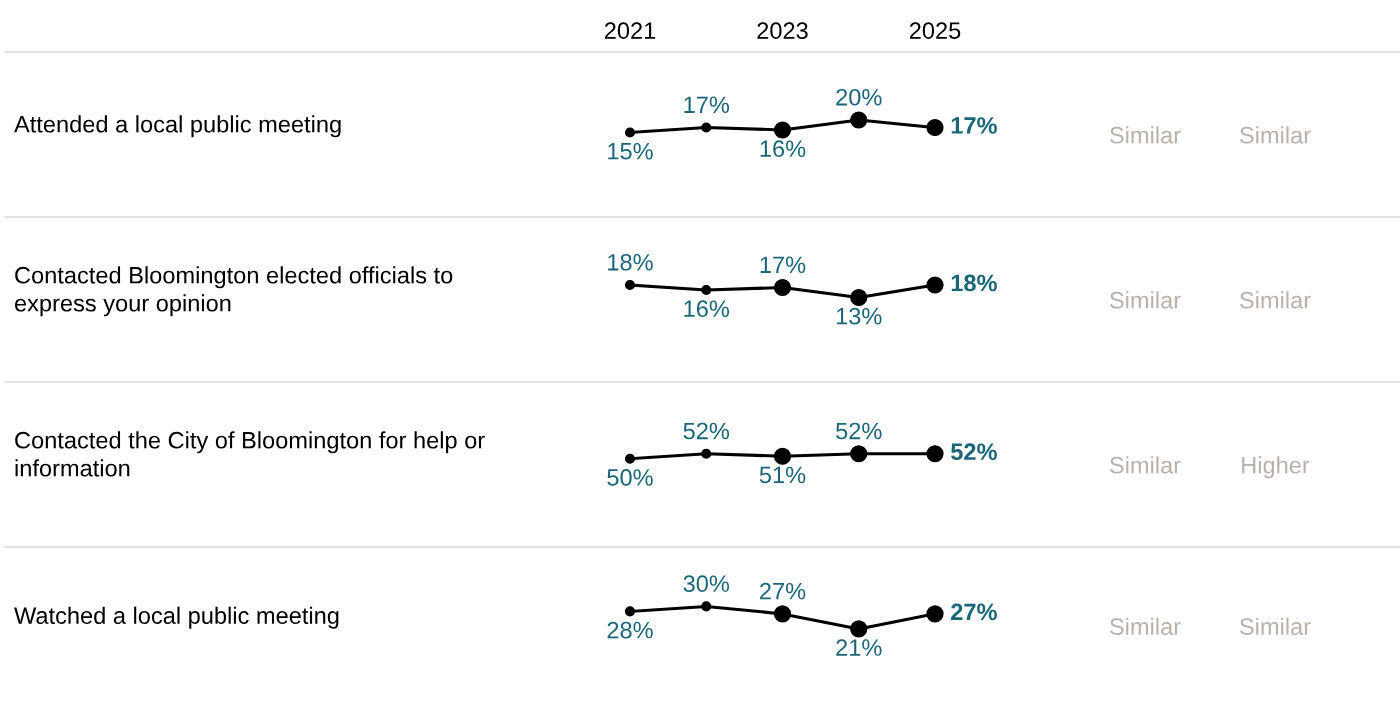 The width and height of the screenshot is (1400, 704). What do you see at coordinates (782, 30) in the screenshot?
I see `x-tick-label: 2023` at bounding box center [782, 30].